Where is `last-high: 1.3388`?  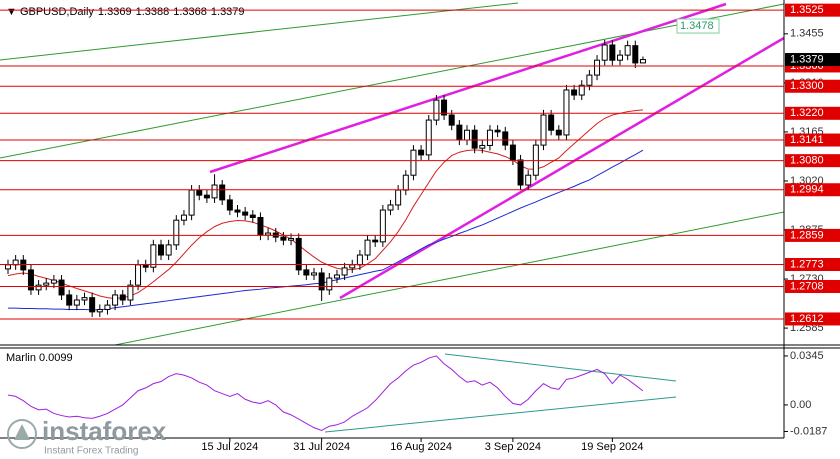 last-high: 1.3388 is located at coordinates (153, 12).